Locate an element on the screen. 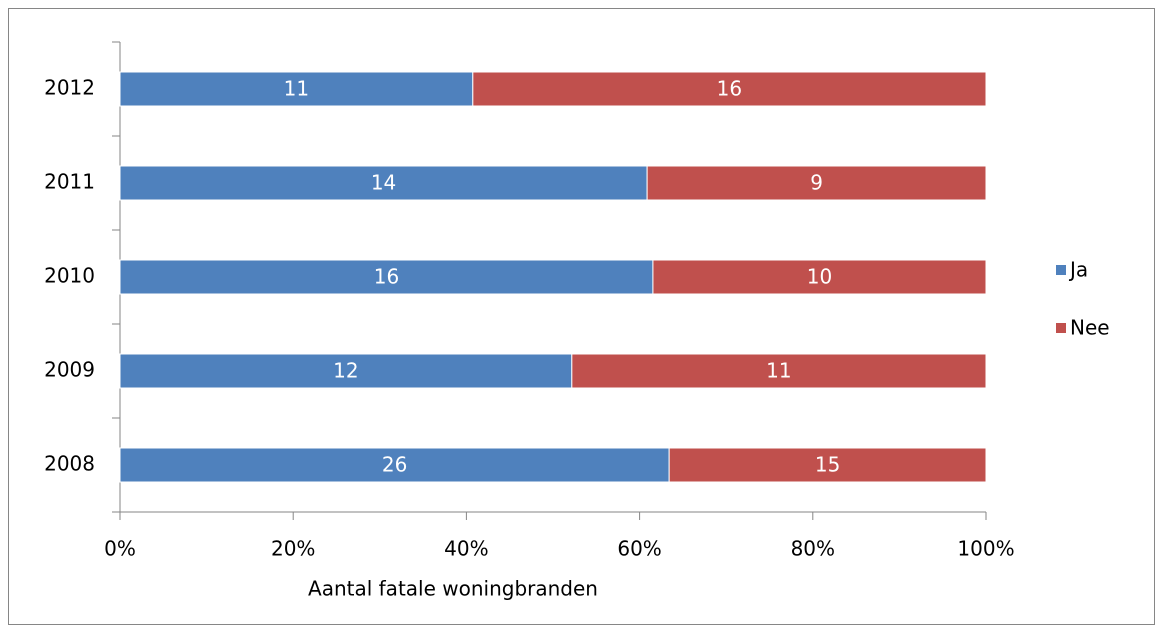 The height and width of the screenshot is (625, 1155). x-tick-label: 100% is located at coordinates (985, 549).